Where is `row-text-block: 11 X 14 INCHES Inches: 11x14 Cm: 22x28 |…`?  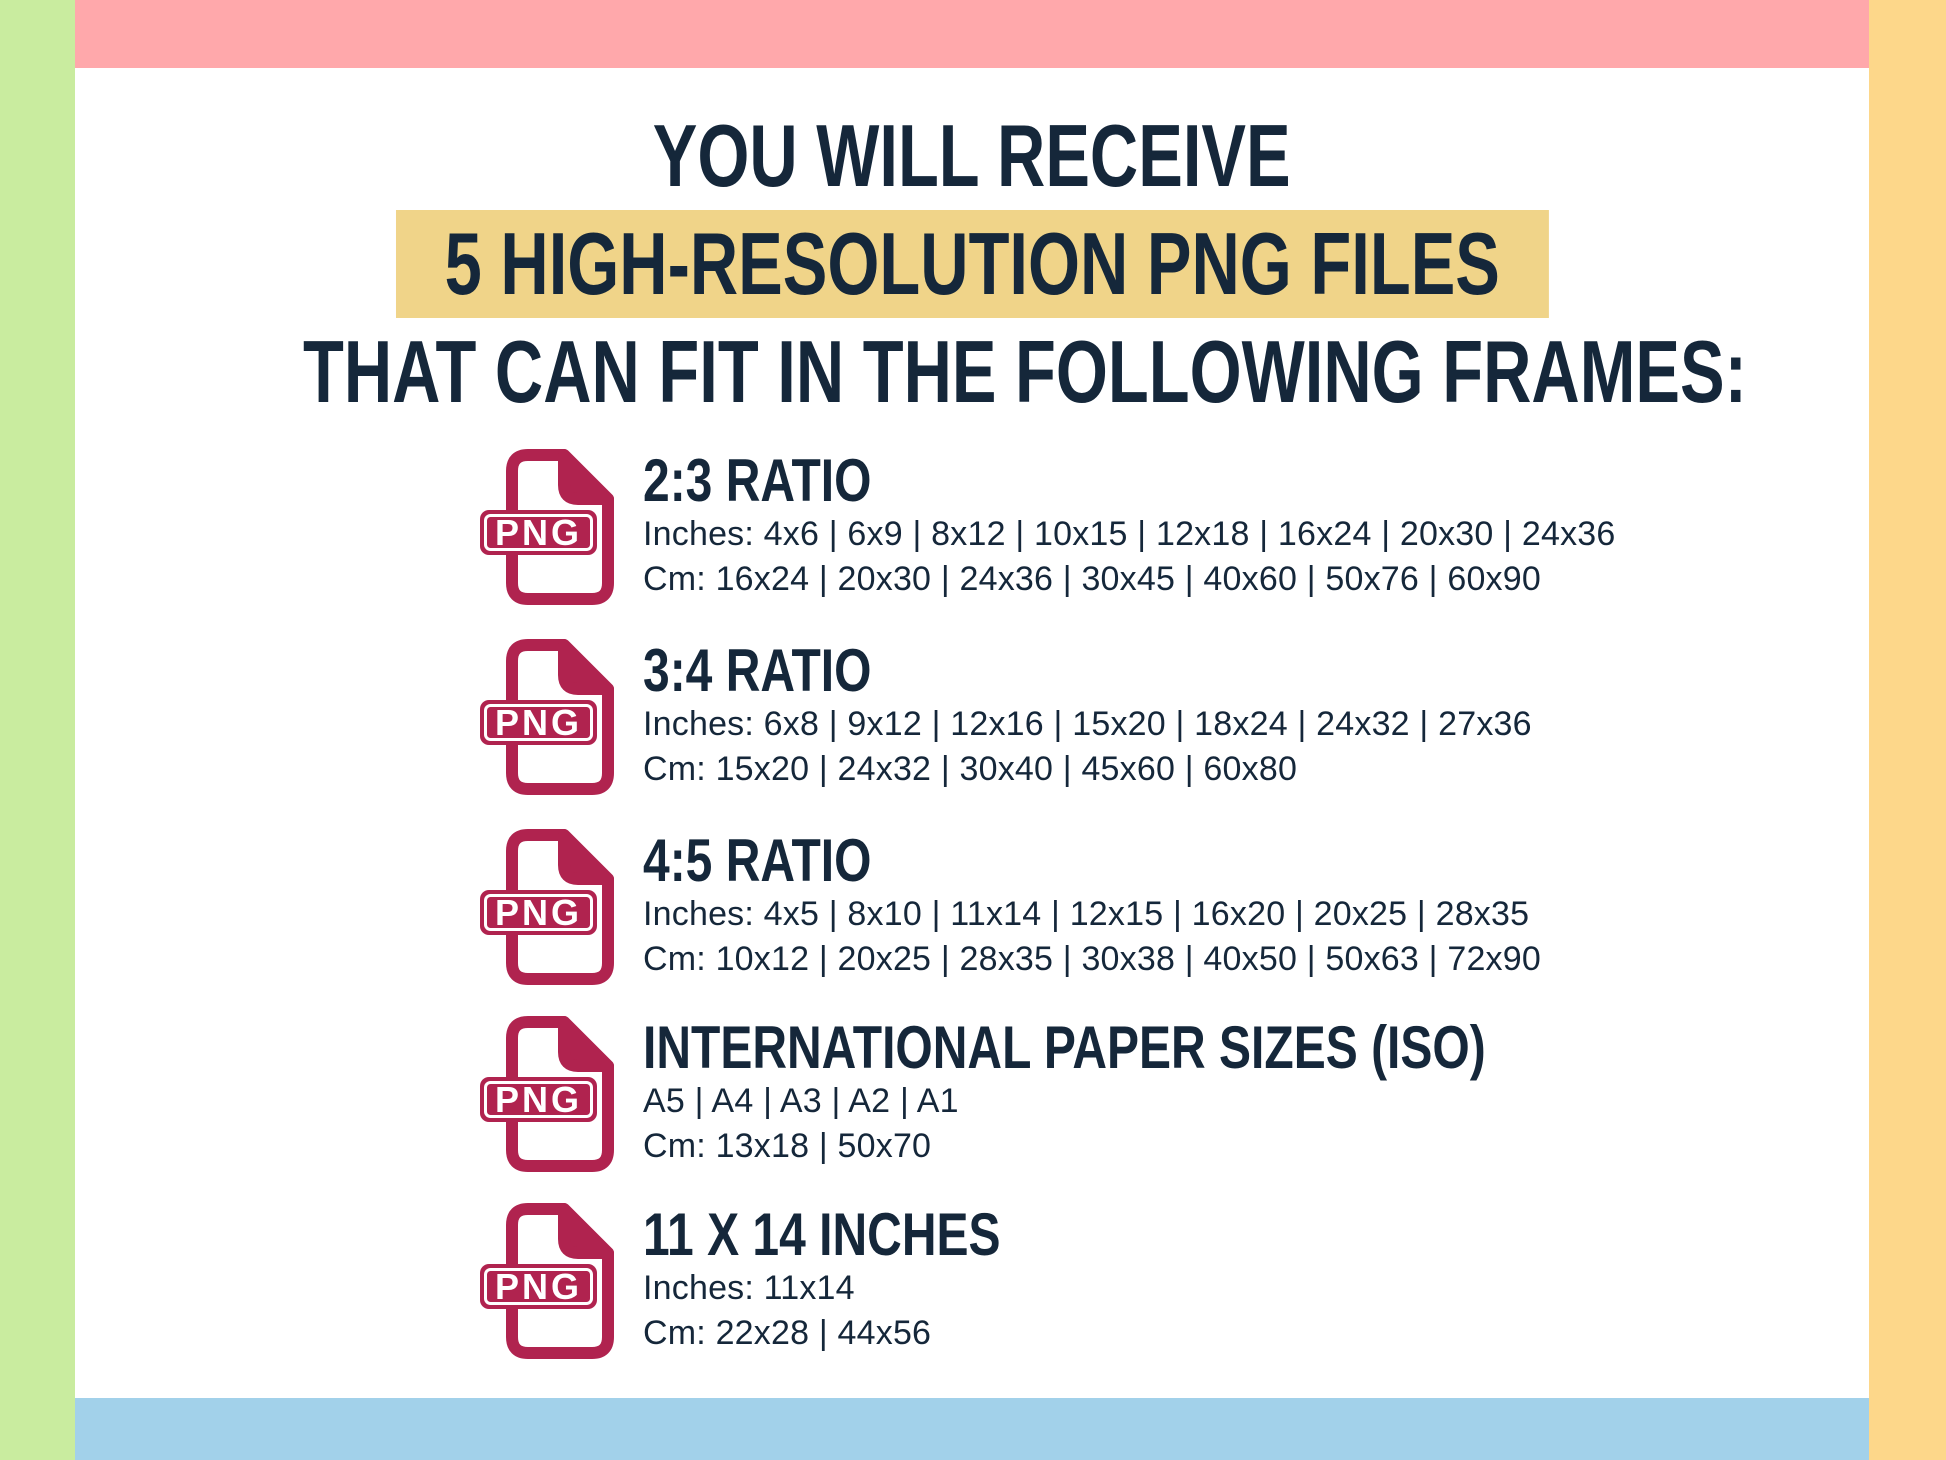 row-text-block: 11 X 14 INCHES Inches: 11x14 Cm: 22x28 |… is located at coordinates (1251, 1279).